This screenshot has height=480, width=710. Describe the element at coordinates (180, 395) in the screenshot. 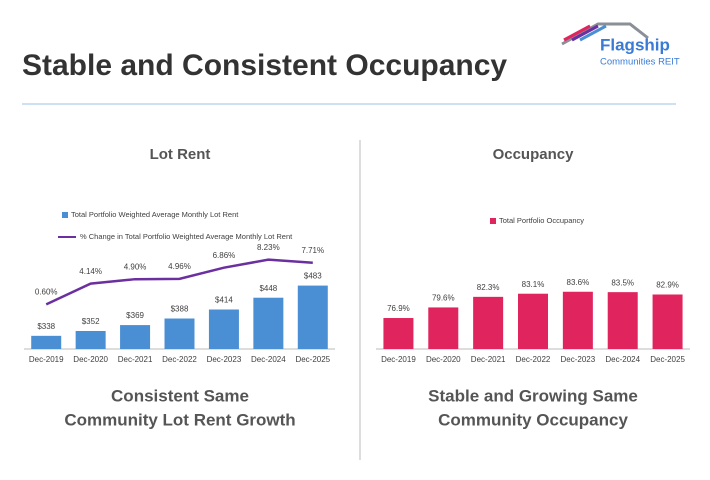

I see `chart-caption: Consistent Same` at that location.